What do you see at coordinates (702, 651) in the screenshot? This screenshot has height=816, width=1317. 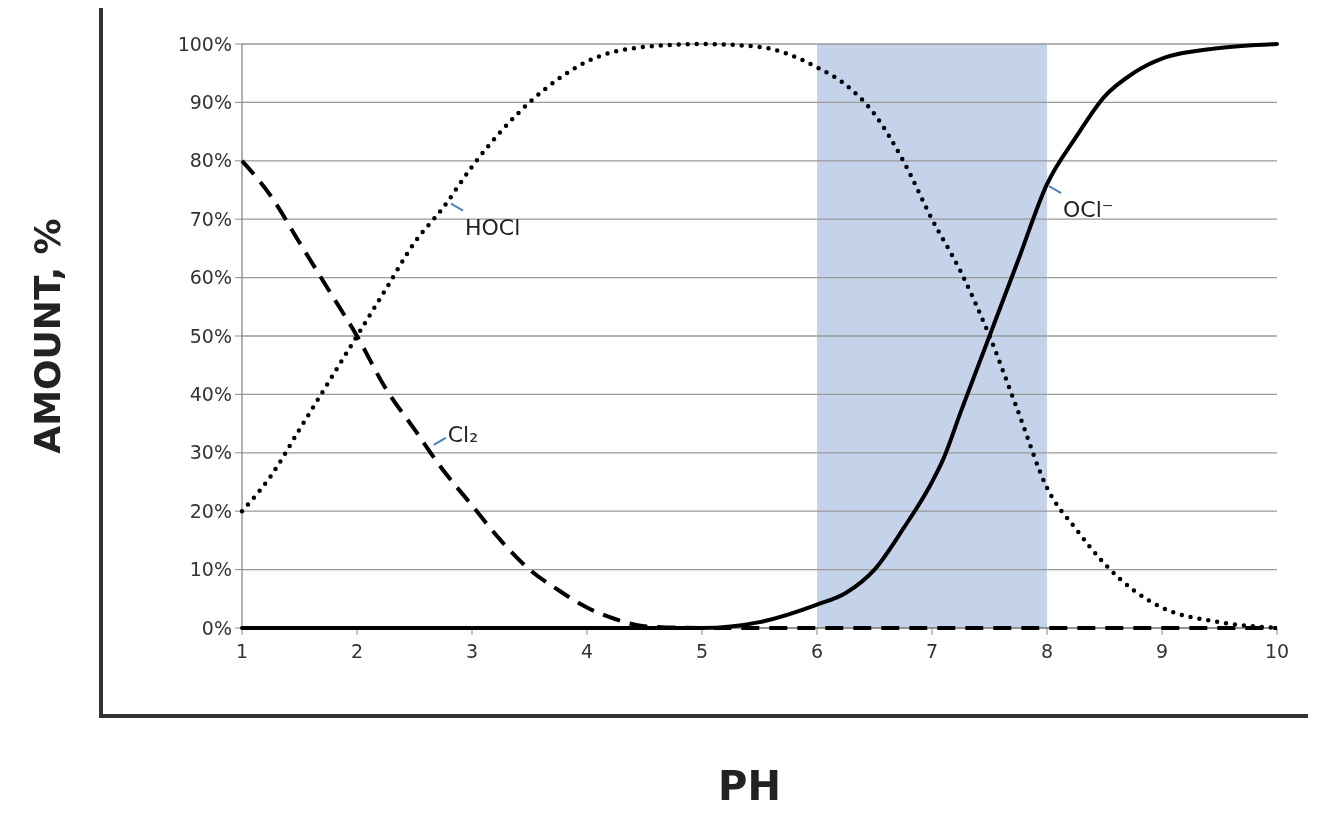 I see `x-tick-label: 5` at bounding box center [702, 651].